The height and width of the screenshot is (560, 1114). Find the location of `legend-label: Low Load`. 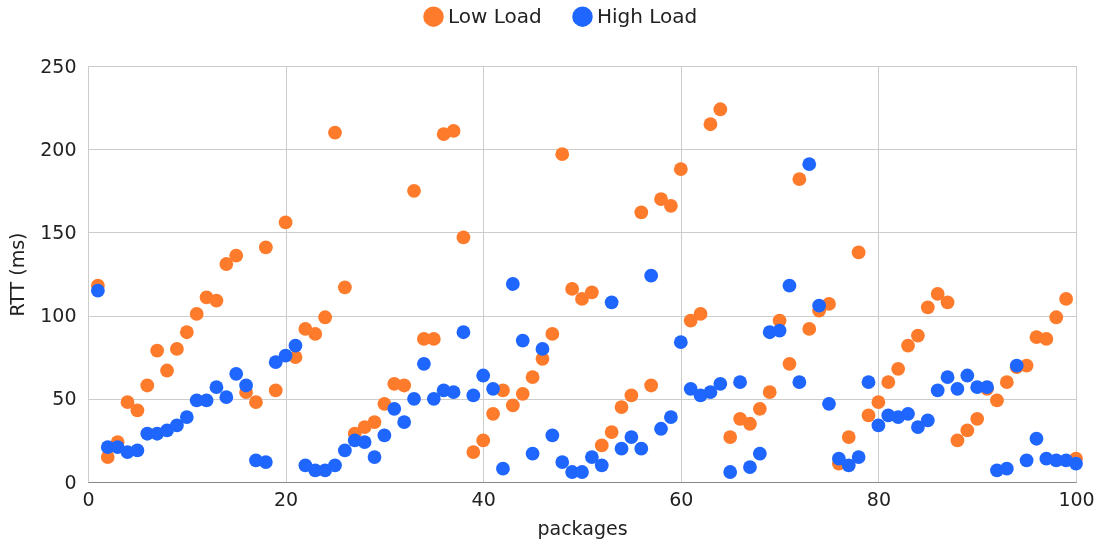

legend-label: Low Load is located at coordinates (495, 15).